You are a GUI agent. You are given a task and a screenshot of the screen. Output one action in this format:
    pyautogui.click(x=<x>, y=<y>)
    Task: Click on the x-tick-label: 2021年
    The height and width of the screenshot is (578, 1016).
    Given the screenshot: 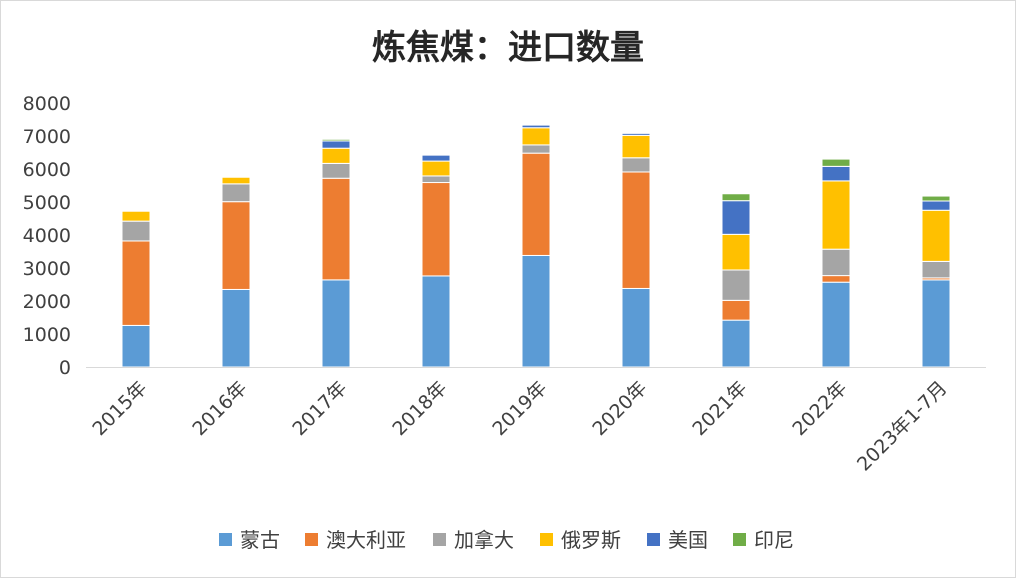 What is the action you would take?
    pyautogui.click(x=719, y=408)
    